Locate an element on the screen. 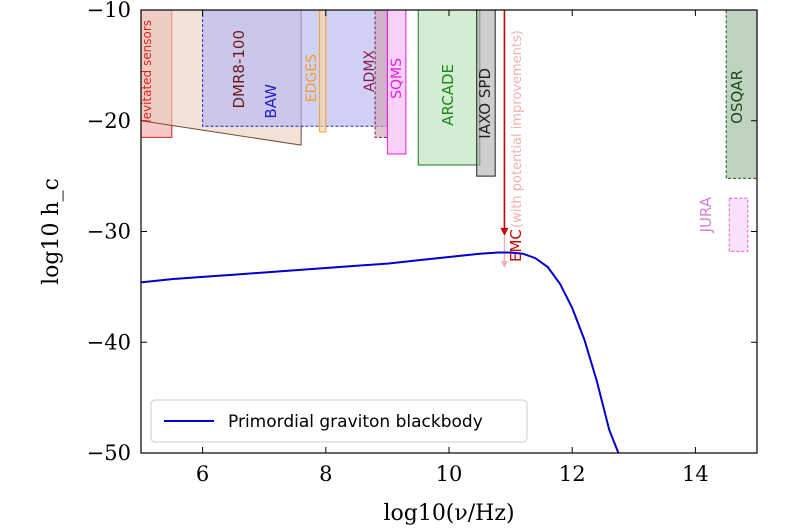  emc-arrow-layer is located at coordinates (504, 139).